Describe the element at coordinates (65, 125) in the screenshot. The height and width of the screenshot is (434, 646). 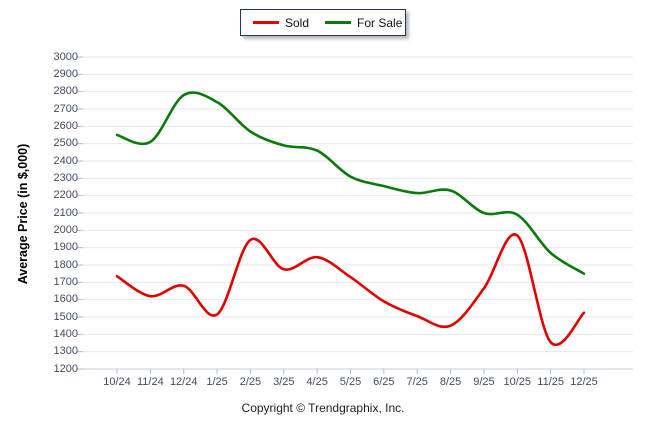
I see `y-tick-label: 2600` at that location.